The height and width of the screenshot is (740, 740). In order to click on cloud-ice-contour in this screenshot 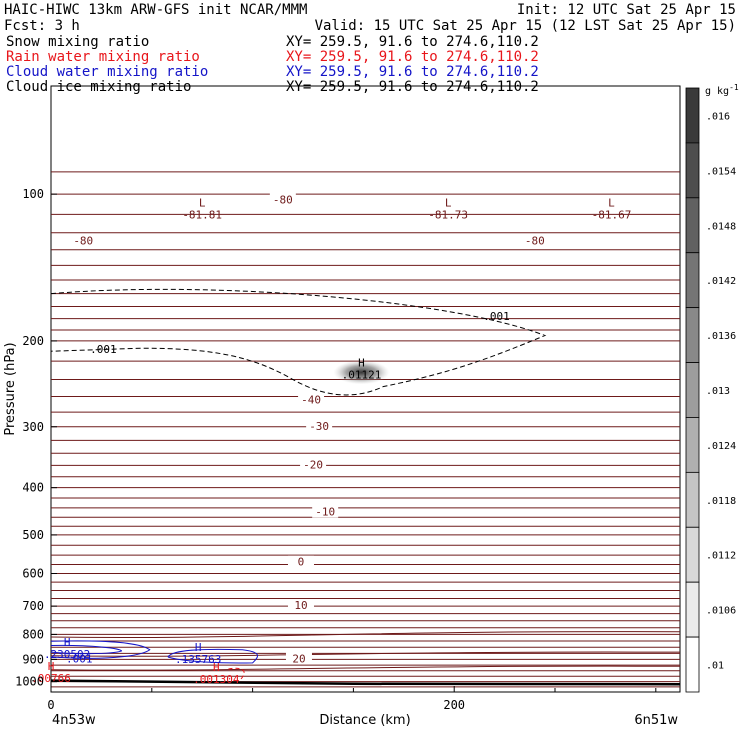, I will do `click(298, 342)`.